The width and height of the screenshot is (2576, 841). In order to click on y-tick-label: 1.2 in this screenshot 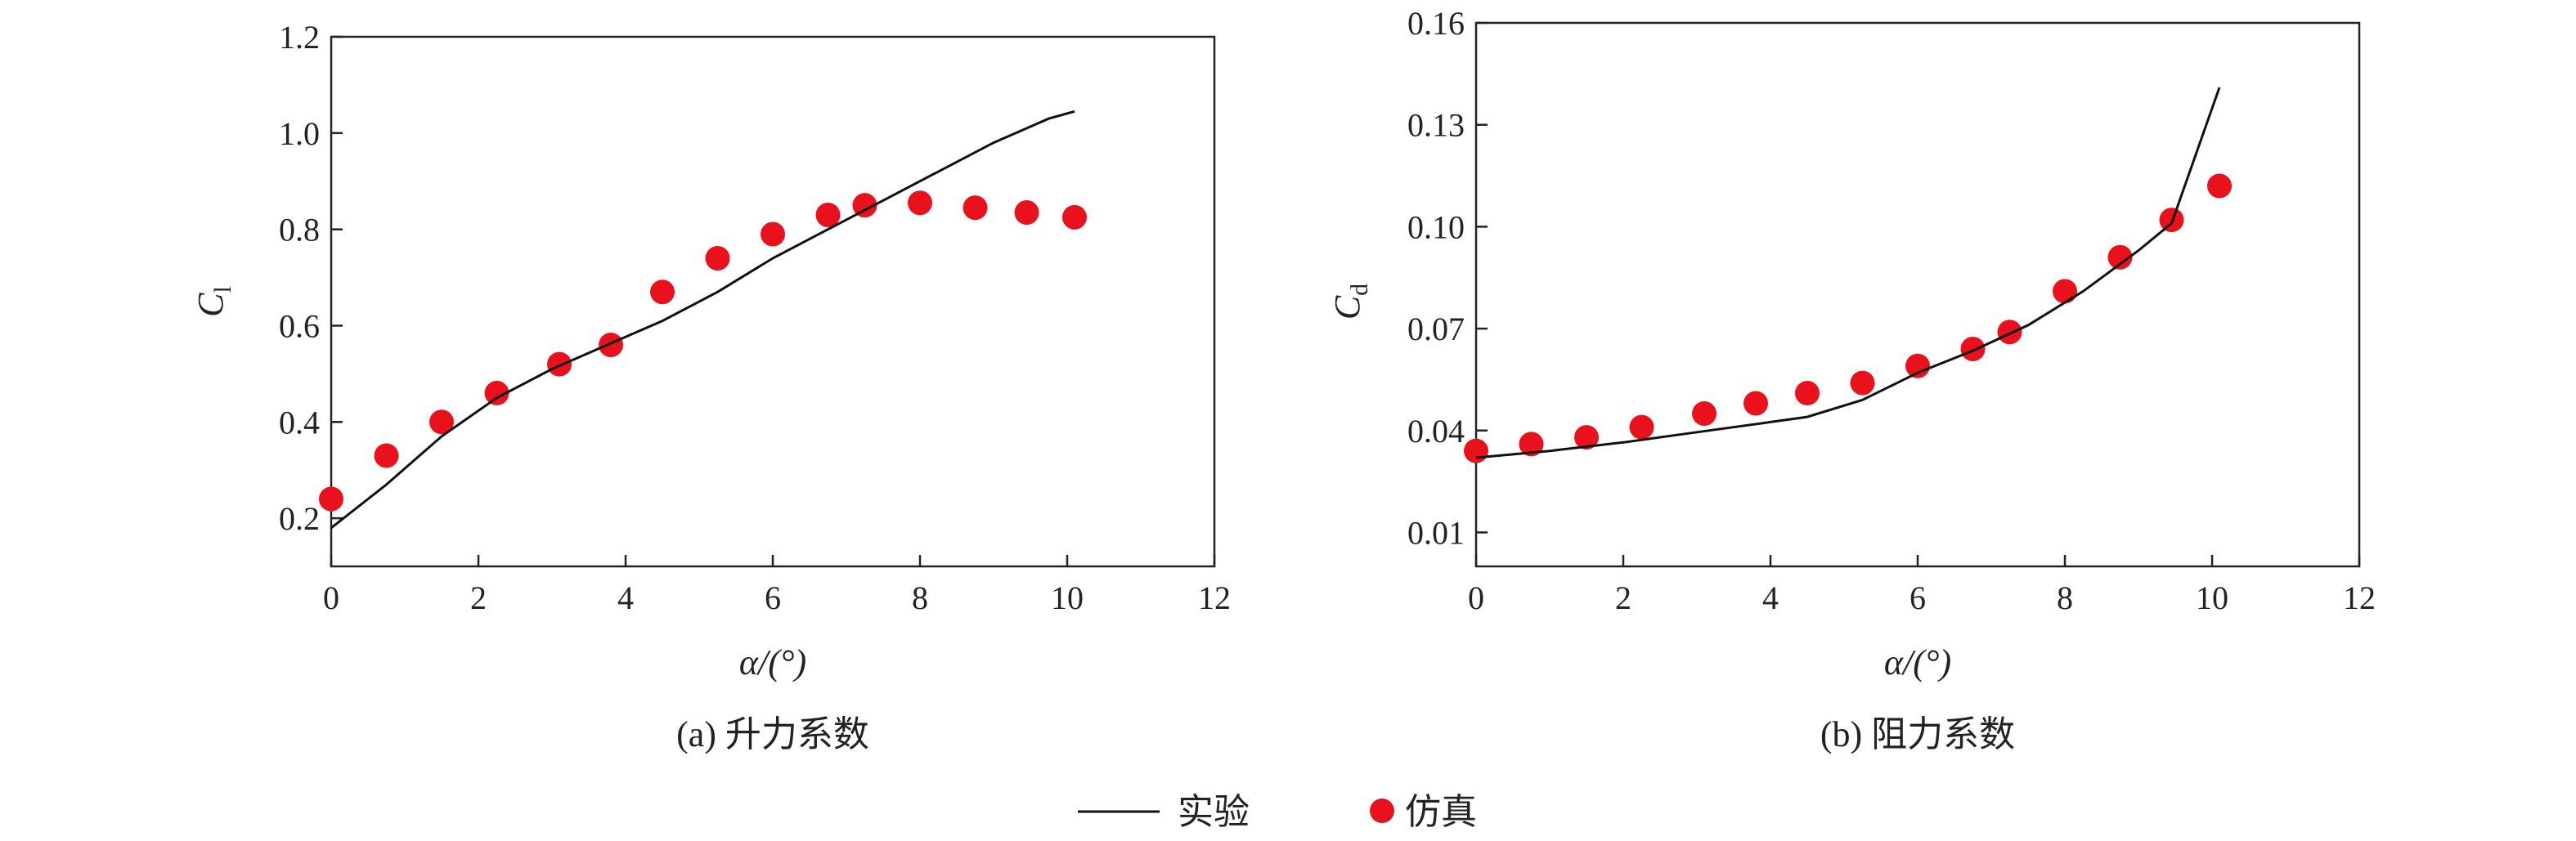, I will do `click(299, 38)`.